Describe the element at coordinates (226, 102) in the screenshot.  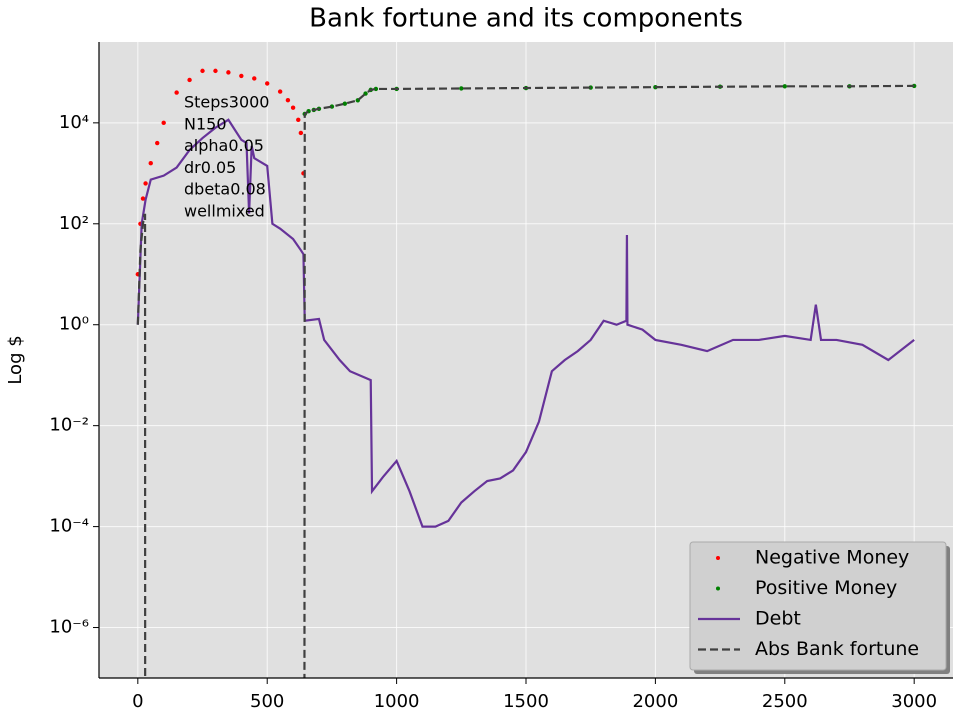
I see `annotation-text: Steps3000` at that location.